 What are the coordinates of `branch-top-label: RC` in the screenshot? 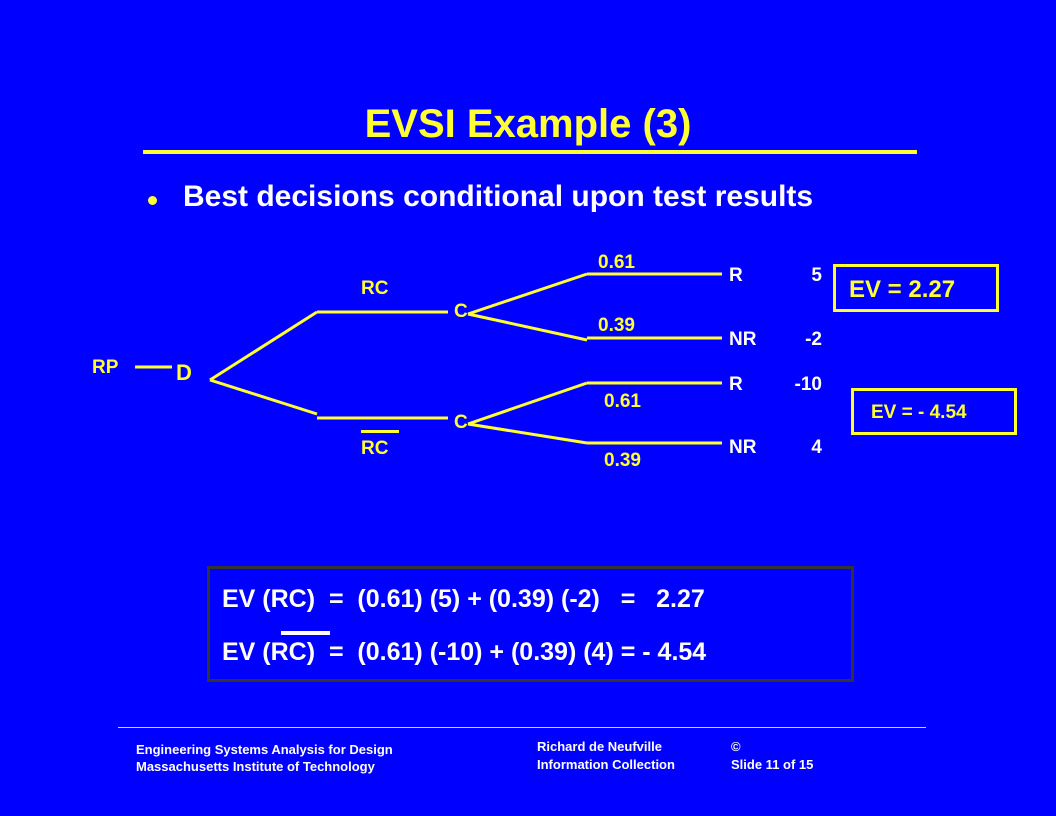 It's located at (375, 288).